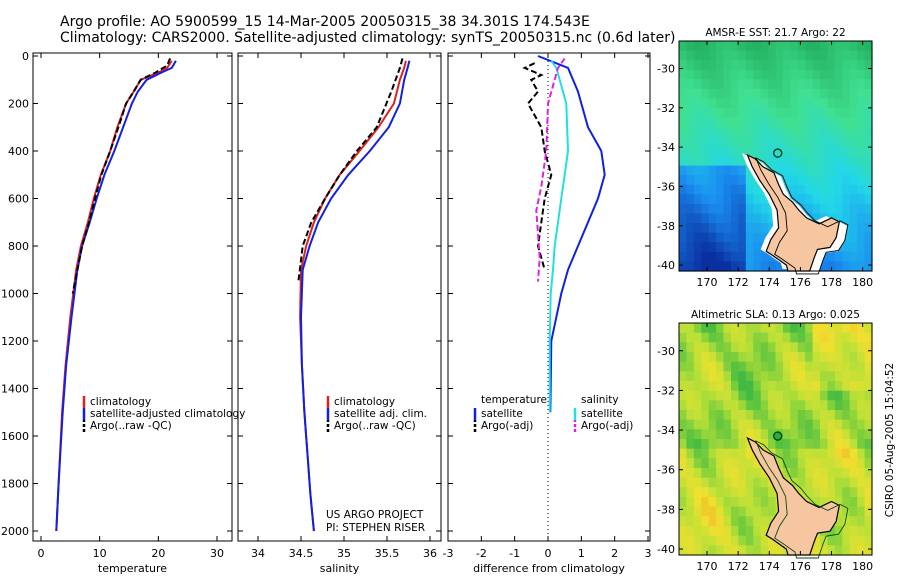 This screenshot has height=580, width=900. Describe the element at coordinates (831, 566) in the screenshot. I see `x-tick-label: 178` at that location.